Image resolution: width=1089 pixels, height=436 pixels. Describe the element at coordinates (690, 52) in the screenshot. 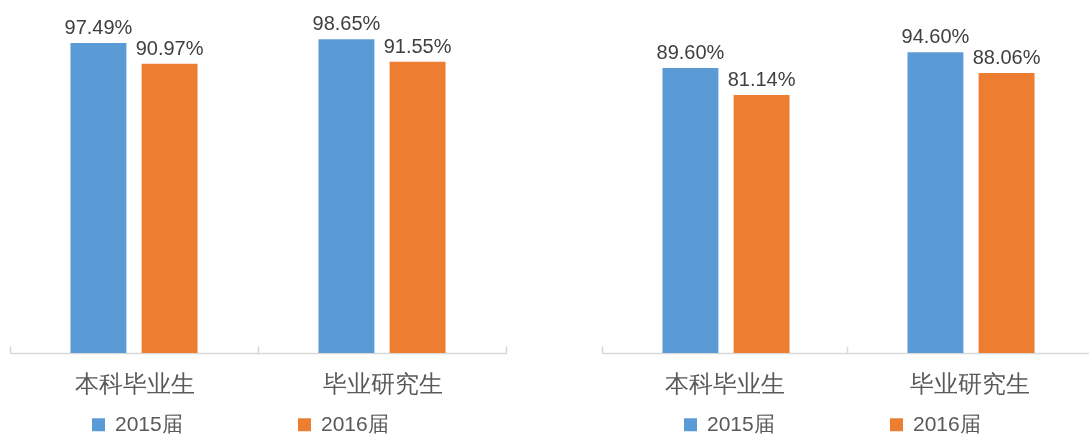

I see `data-label: 89.60%` at that location.